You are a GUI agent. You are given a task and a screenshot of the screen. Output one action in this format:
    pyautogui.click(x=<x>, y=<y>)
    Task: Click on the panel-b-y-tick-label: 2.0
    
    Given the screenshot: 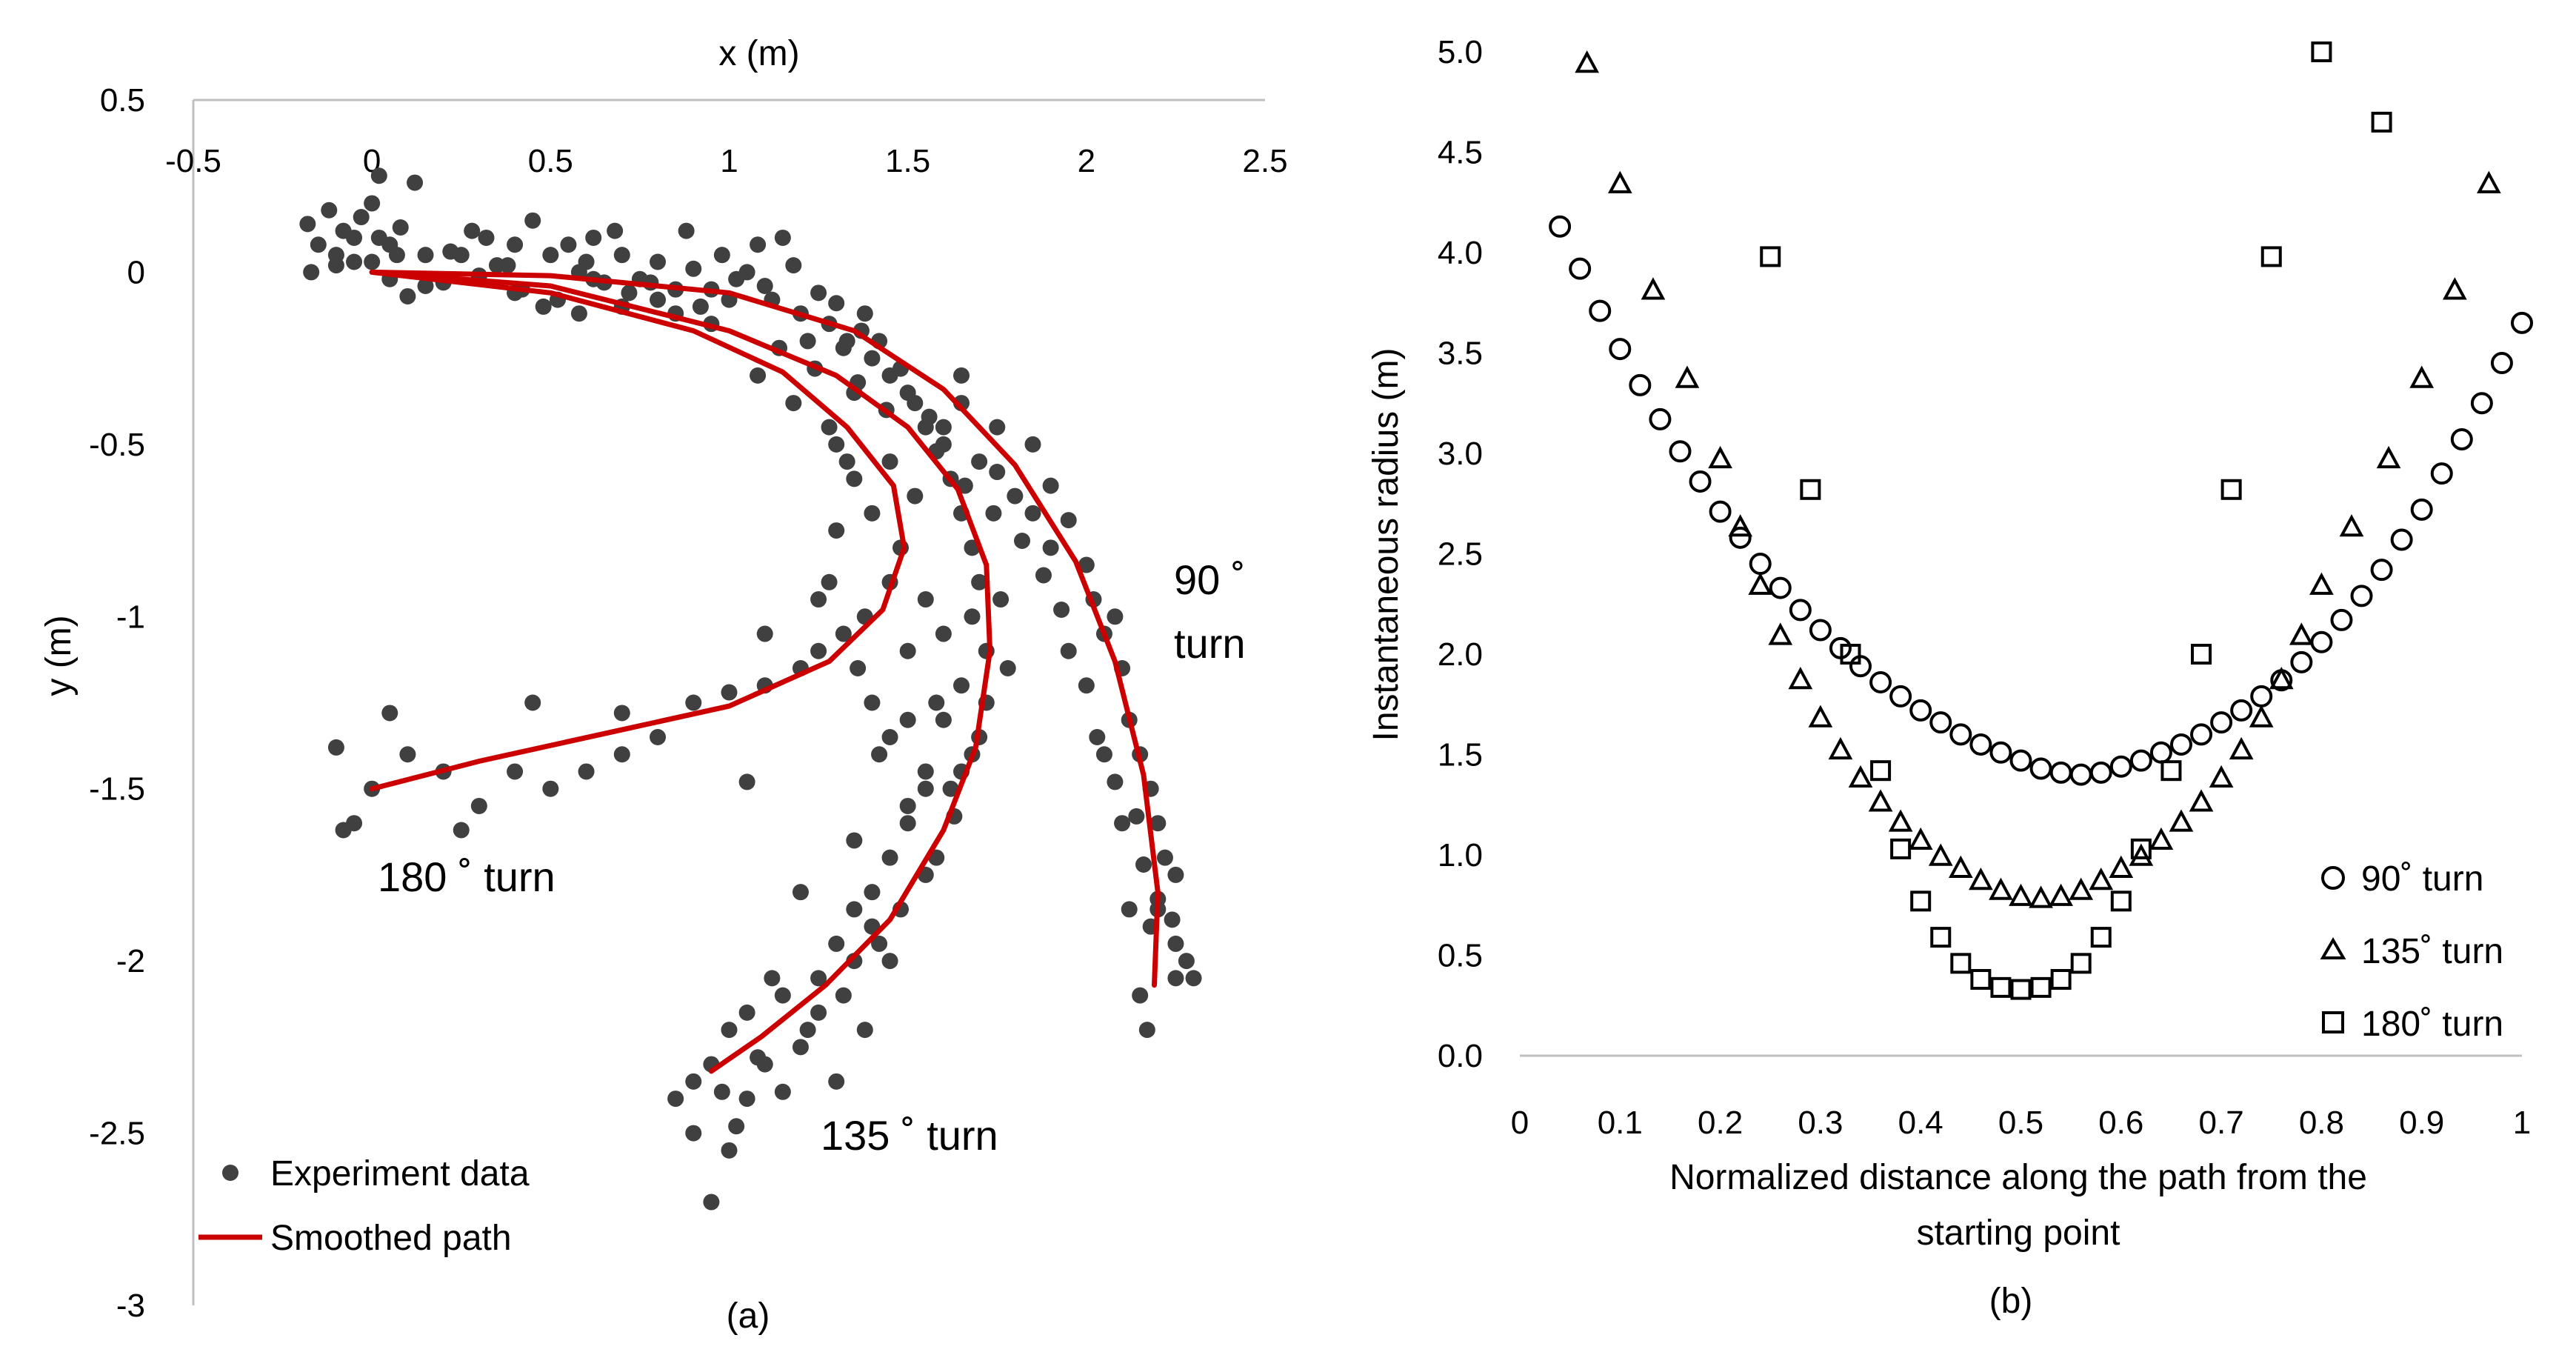 What is the action you would take?
    pyautogui.click(x=1460, y=654)
    